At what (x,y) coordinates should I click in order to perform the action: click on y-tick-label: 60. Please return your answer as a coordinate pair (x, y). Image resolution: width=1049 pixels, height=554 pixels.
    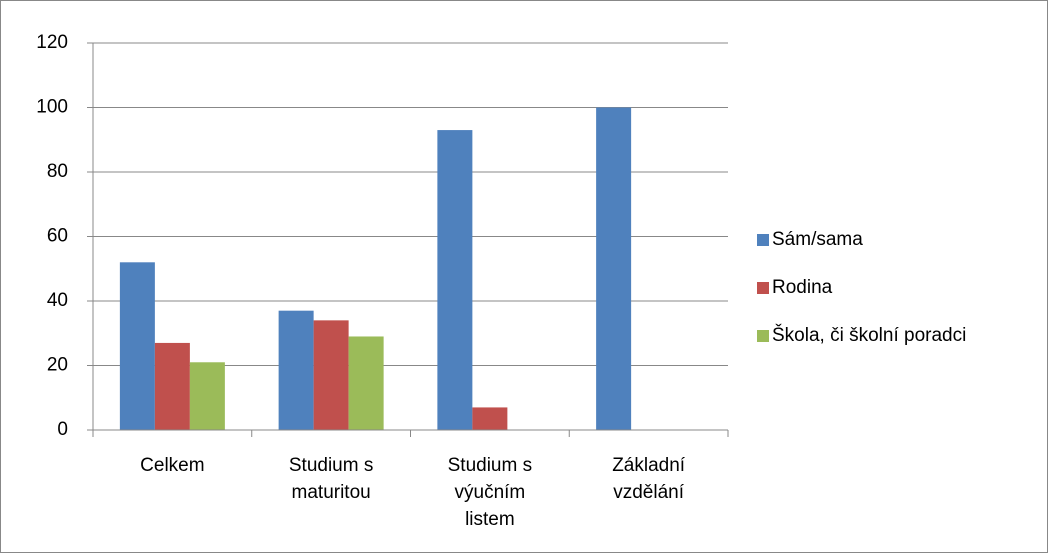
    Looking at the image, I should click on (57, 236).